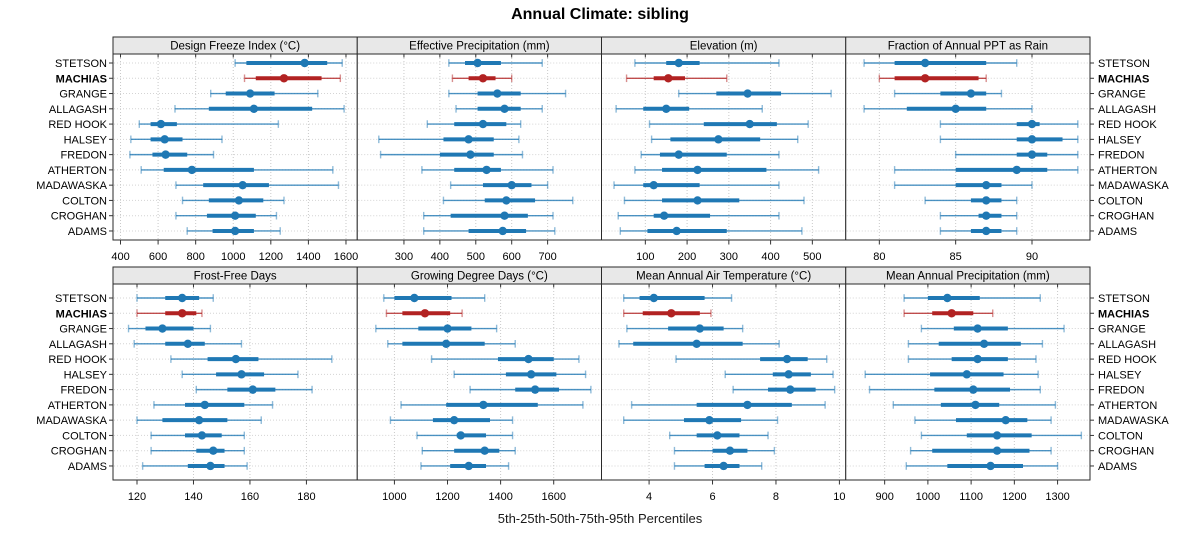  I want to click on station-label-right-croghan: CROGHAN, so click(1126, 452).